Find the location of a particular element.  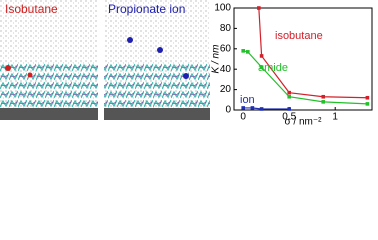

y-tick-label: 80 is located at coordinates (226, 28).